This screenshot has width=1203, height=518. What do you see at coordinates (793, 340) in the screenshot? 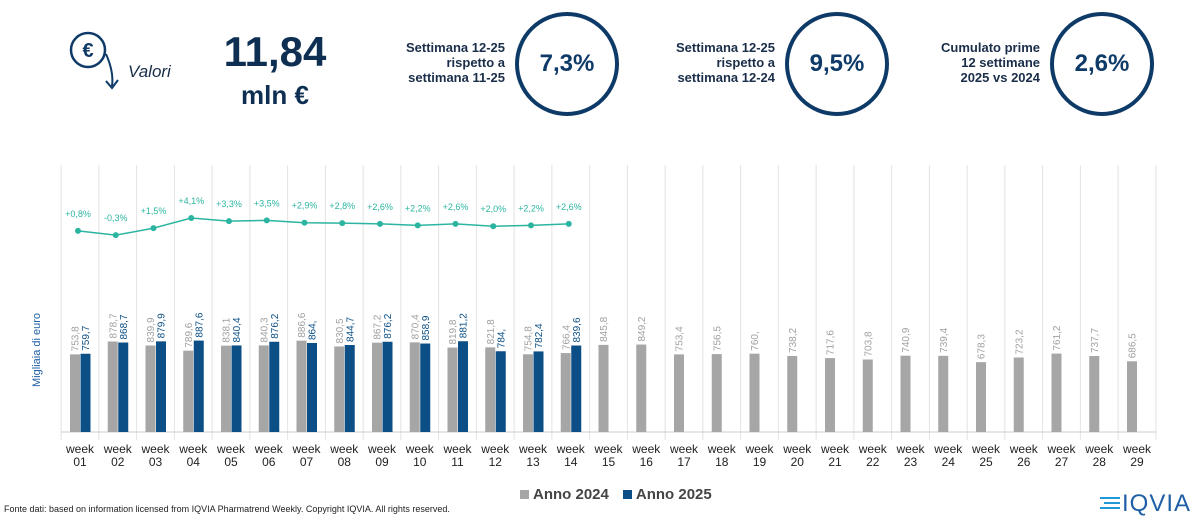
I see `data-label: 738,2` at bounding box center [793, 340].